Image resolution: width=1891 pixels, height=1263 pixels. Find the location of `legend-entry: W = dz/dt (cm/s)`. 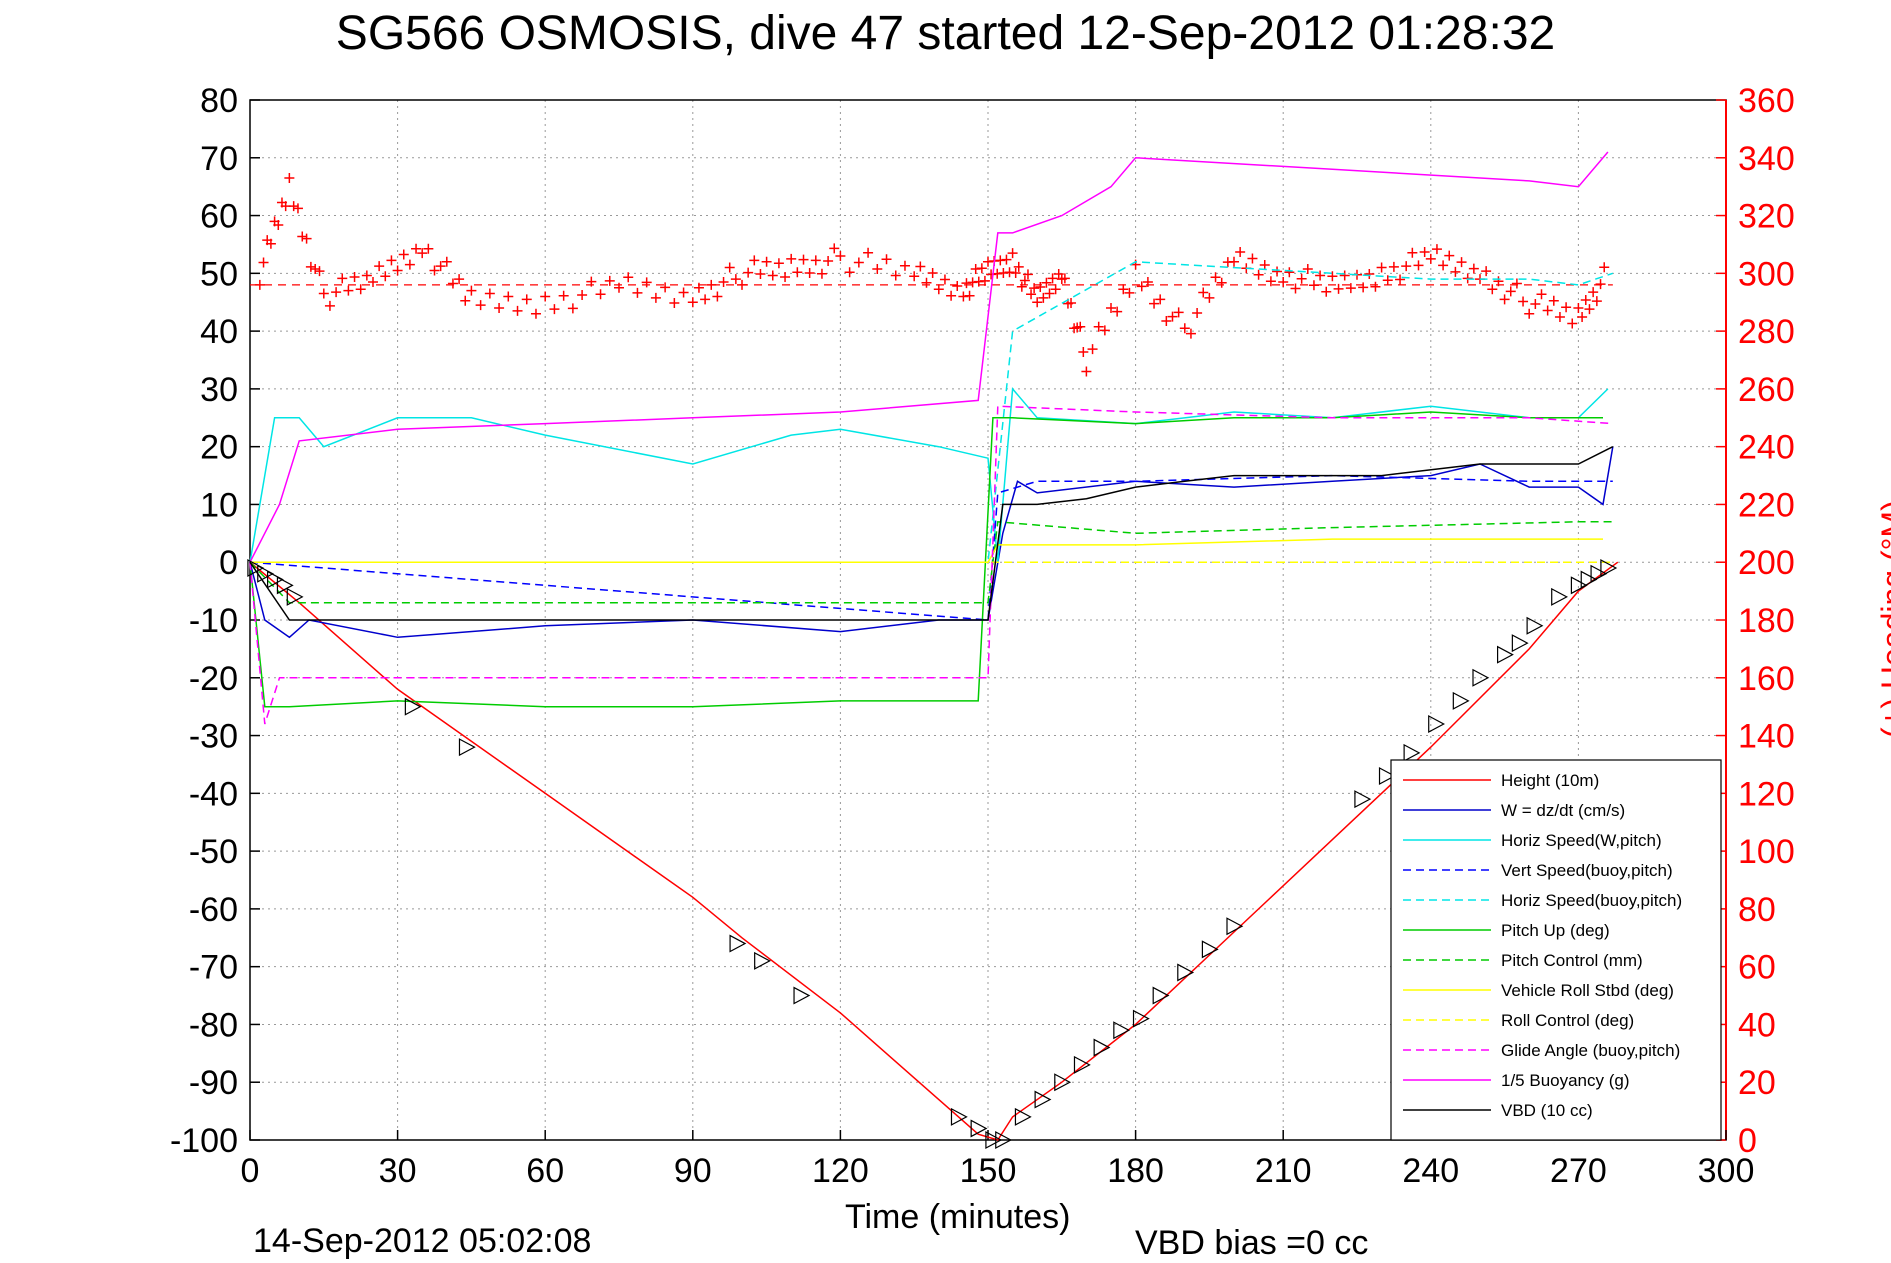

legend-entry: W = dz/dt (cm/s) is located at coordinates (1563, 810).